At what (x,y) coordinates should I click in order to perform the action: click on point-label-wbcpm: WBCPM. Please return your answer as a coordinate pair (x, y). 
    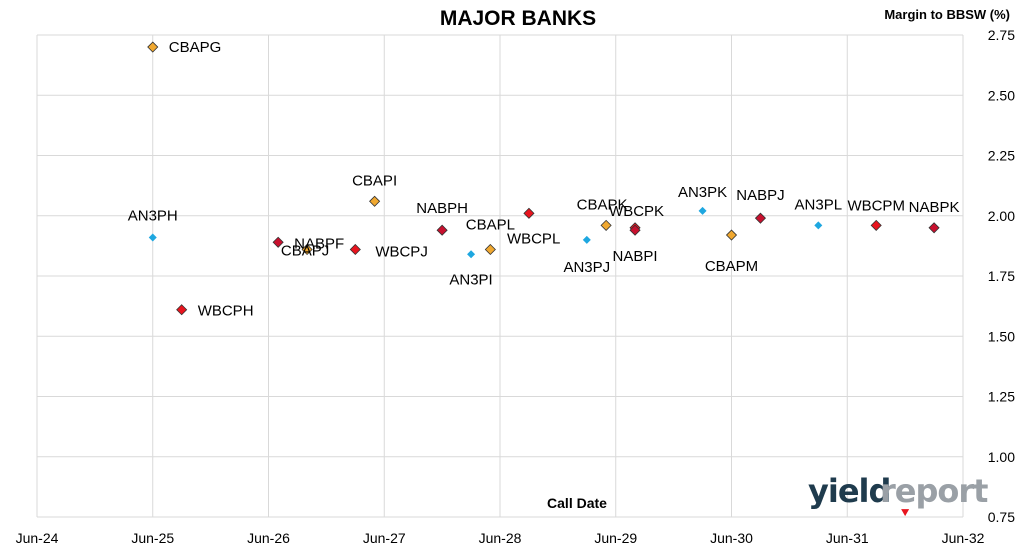
    Looking at the image, I should click on (876, 205).